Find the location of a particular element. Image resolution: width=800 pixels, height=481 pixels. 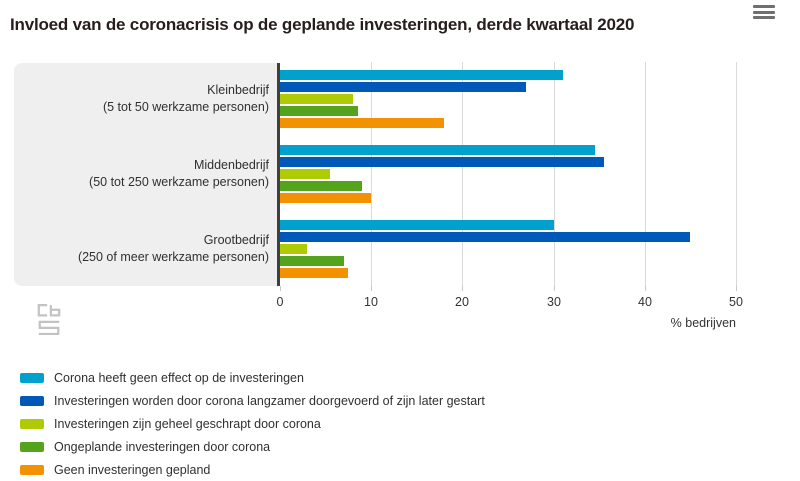

legend-label: Ongeplande investeringen door corona is located at coordinates (162, 446).